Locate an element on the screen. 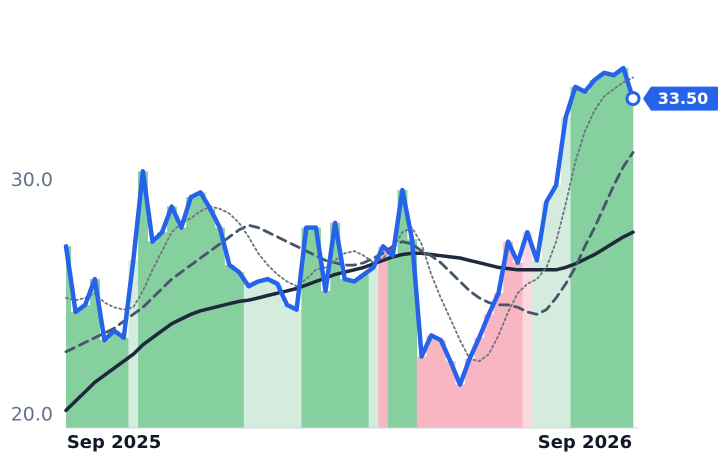 The height and width of the screenshot is (464, 718). last-point is located at coordinates (633, 99).